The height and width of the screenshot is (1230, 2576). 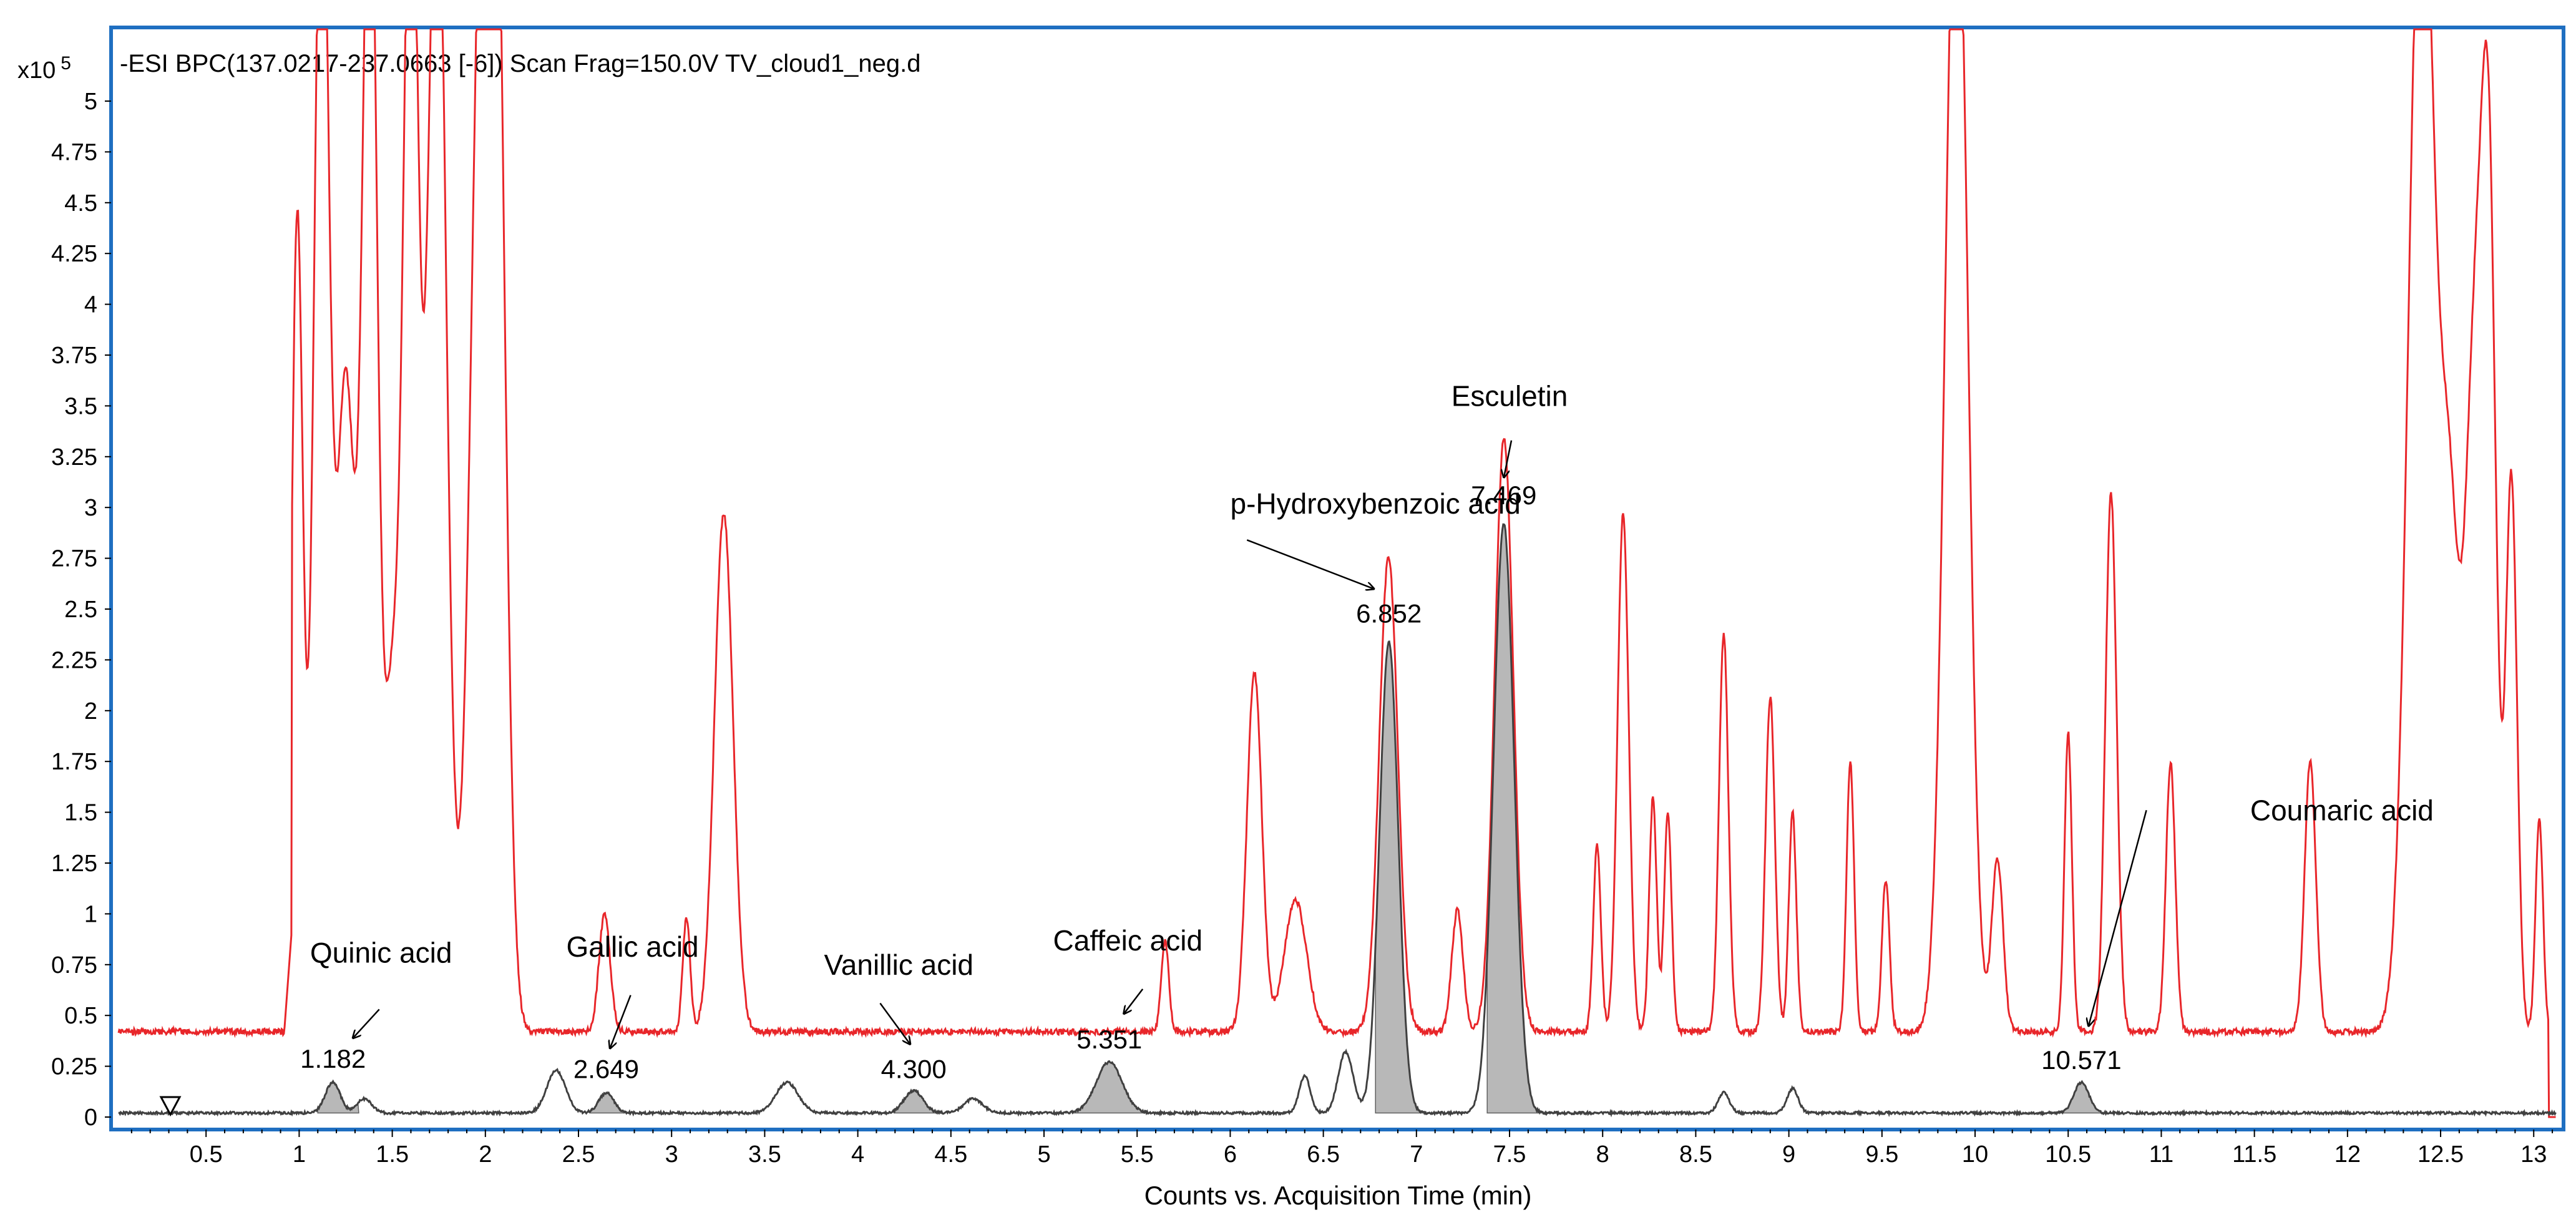 I want to click on y-tick-label: 0.5, so click(x=80, y=1016).